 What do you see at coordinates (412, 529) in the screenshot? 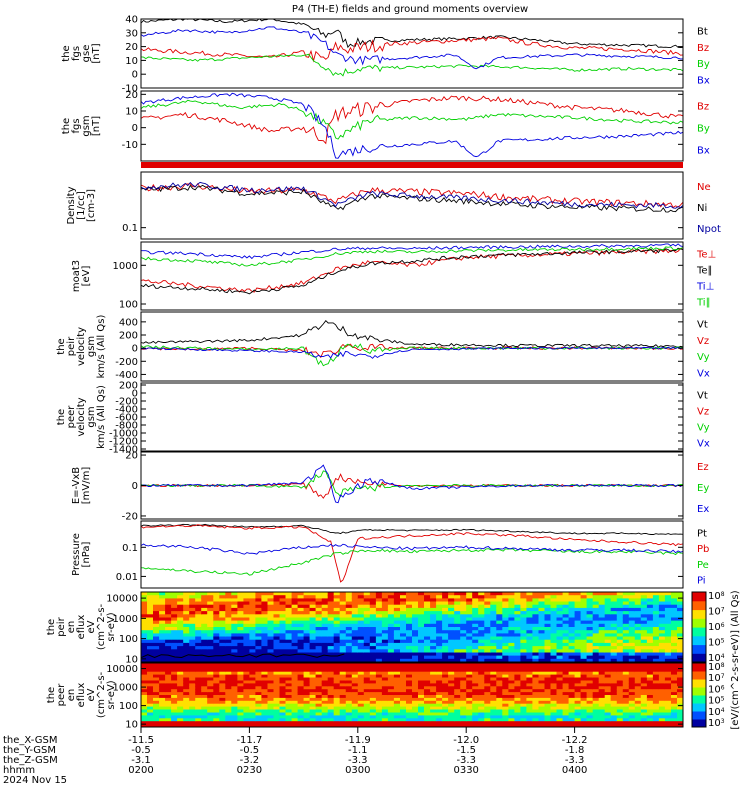
I see `series-Pt-line` at bounding box center [412, 529].